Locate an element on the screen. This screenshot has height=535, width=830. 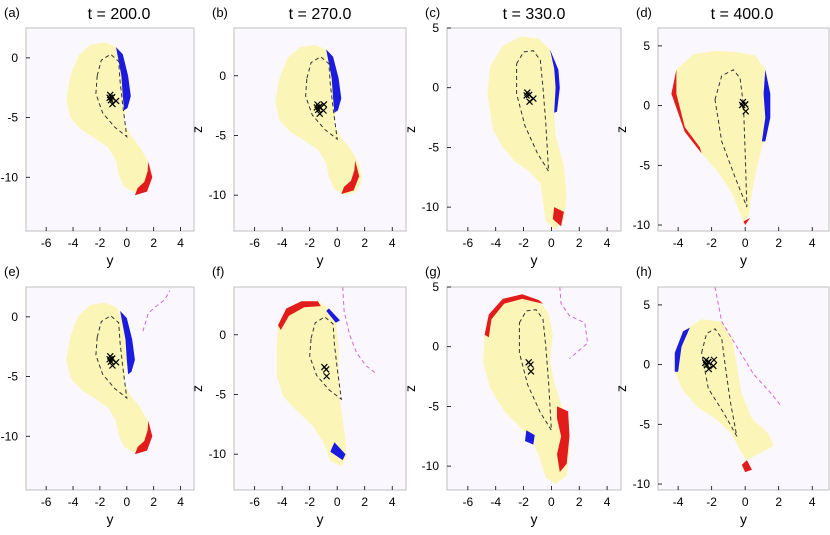
panel-letter: (b) is located at coordinates (220, 12).